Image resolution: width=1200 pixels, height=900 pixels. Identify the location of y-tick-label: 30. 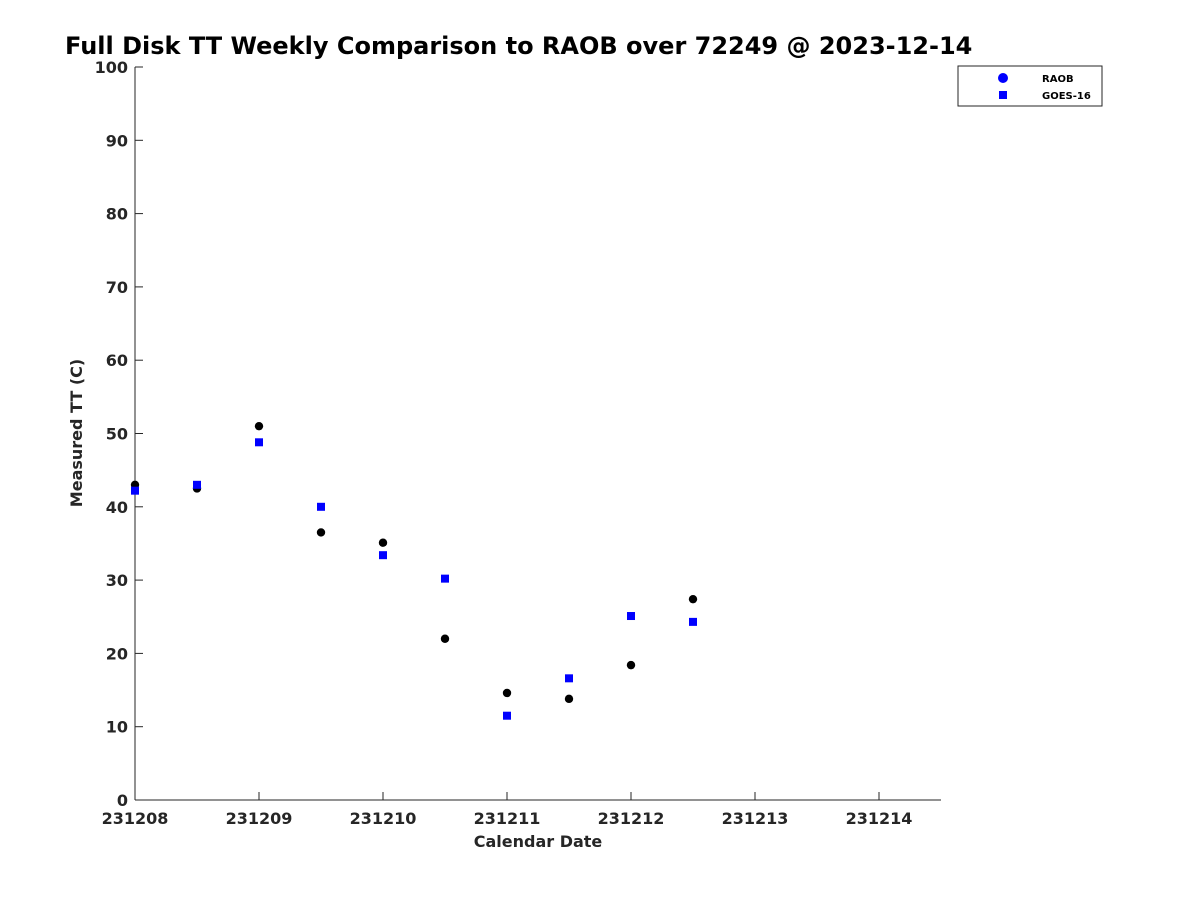
(117, 580).